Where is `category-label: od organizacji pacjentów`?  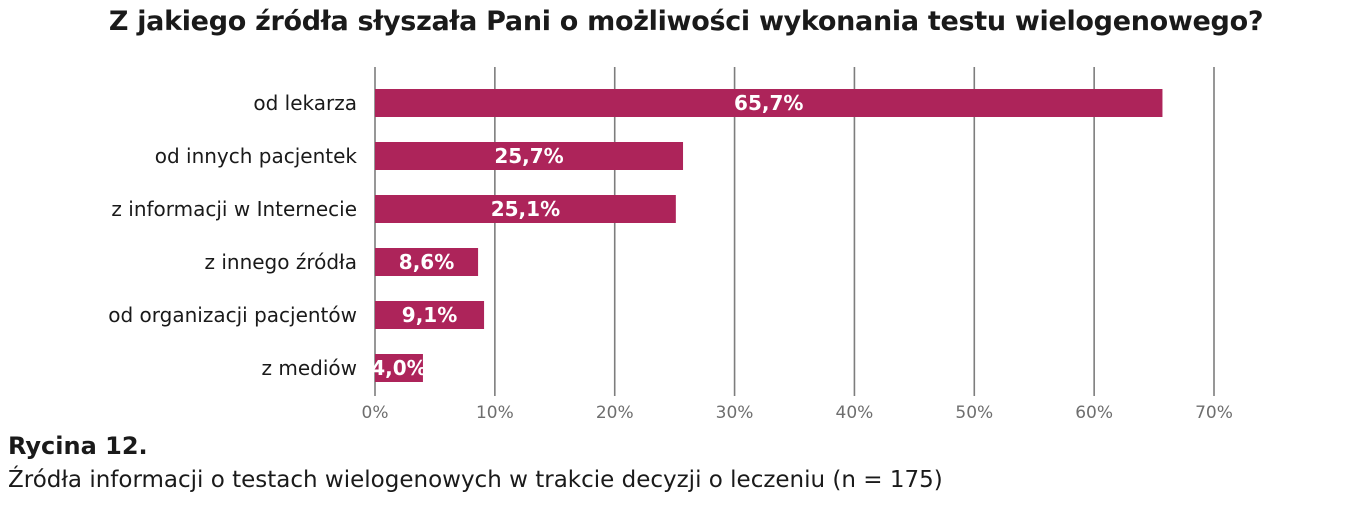
category-label: od organizacji pacjentów is located at coordinates (232, 315).